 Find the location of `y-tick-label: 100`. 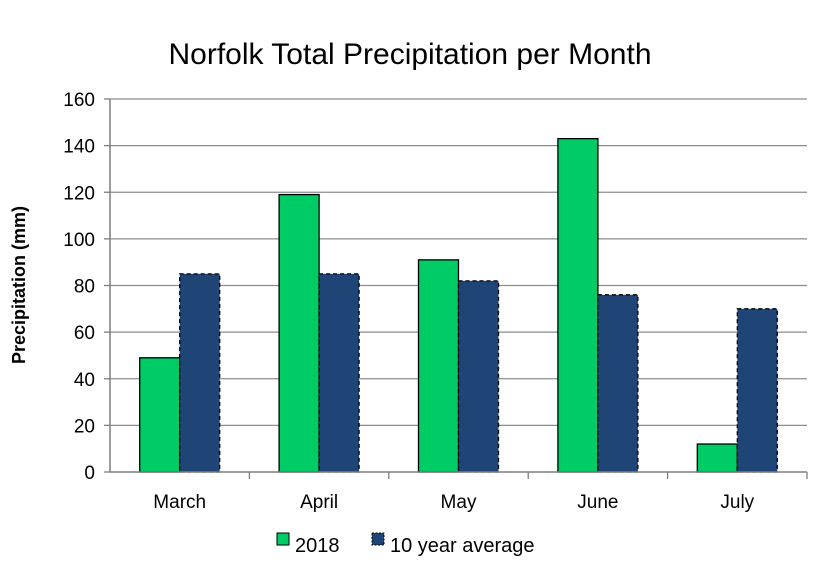

y-tick-label: 100 is located at coordinates (79, 240).